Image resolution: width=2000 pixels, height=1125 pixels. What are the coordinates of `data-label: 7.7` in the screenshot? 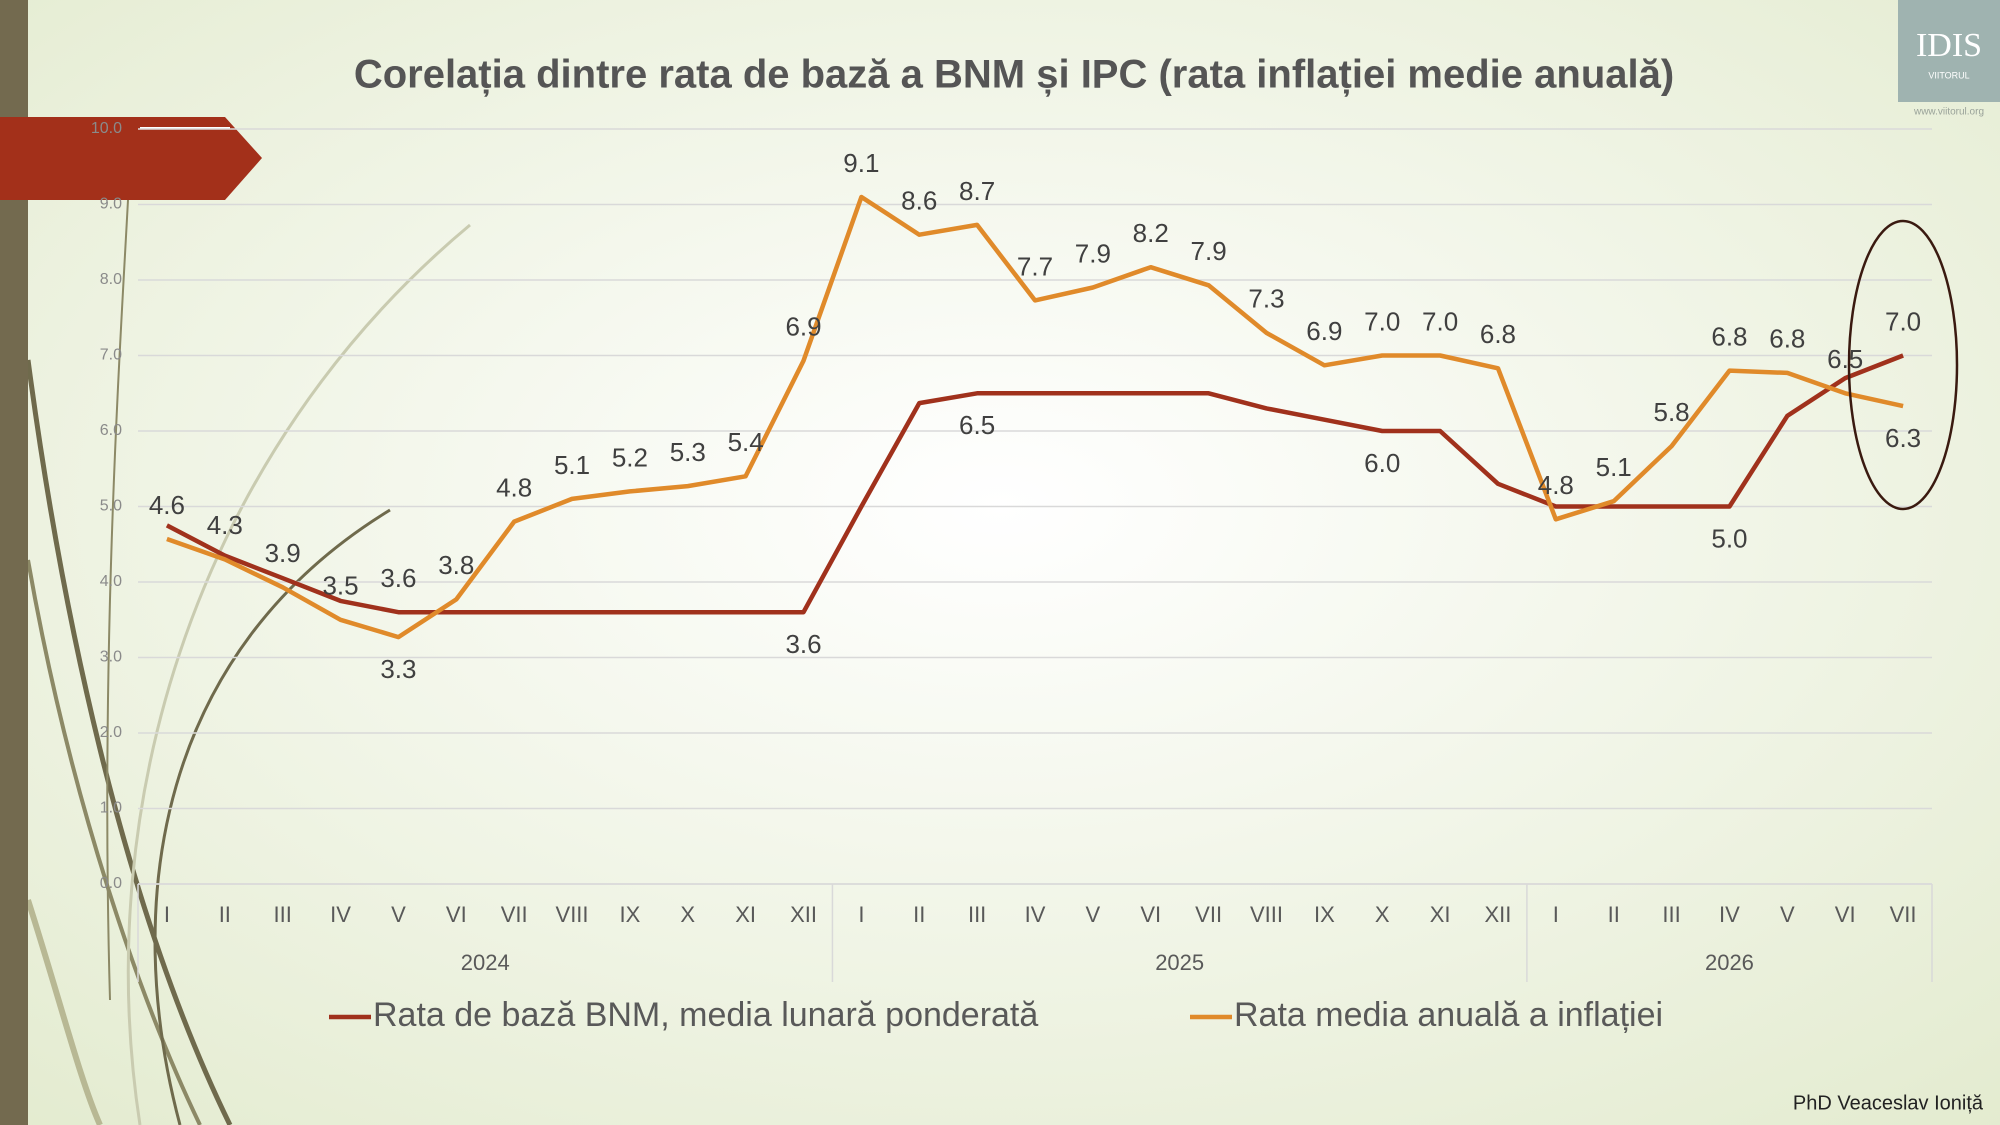 It's located at (1035, 266).